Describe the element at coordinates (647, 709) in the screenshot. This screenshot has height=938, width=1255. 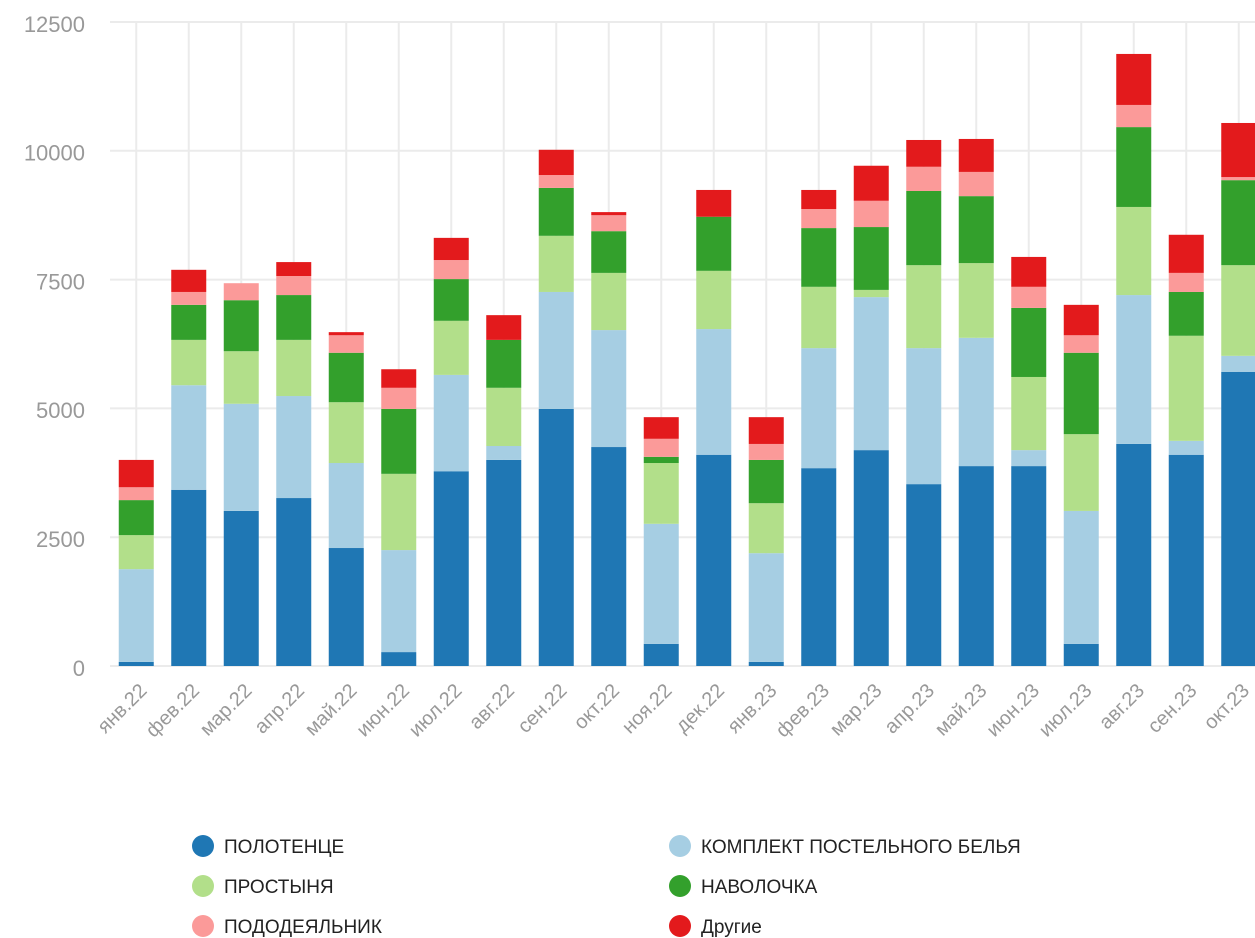
I see `x-tick-label: ноя.22` at that location.